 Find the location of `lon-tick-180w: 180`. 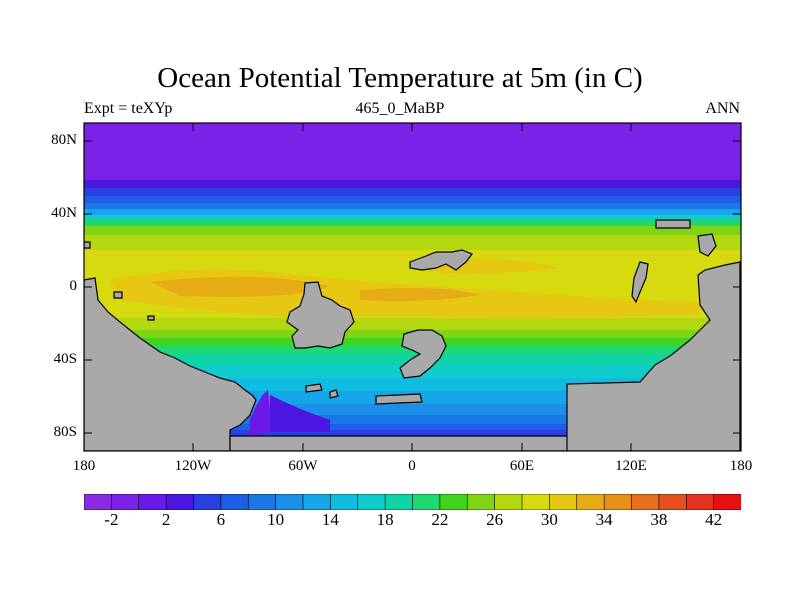

lon-tick-180w: 180 is located at coordinates (84, 466).